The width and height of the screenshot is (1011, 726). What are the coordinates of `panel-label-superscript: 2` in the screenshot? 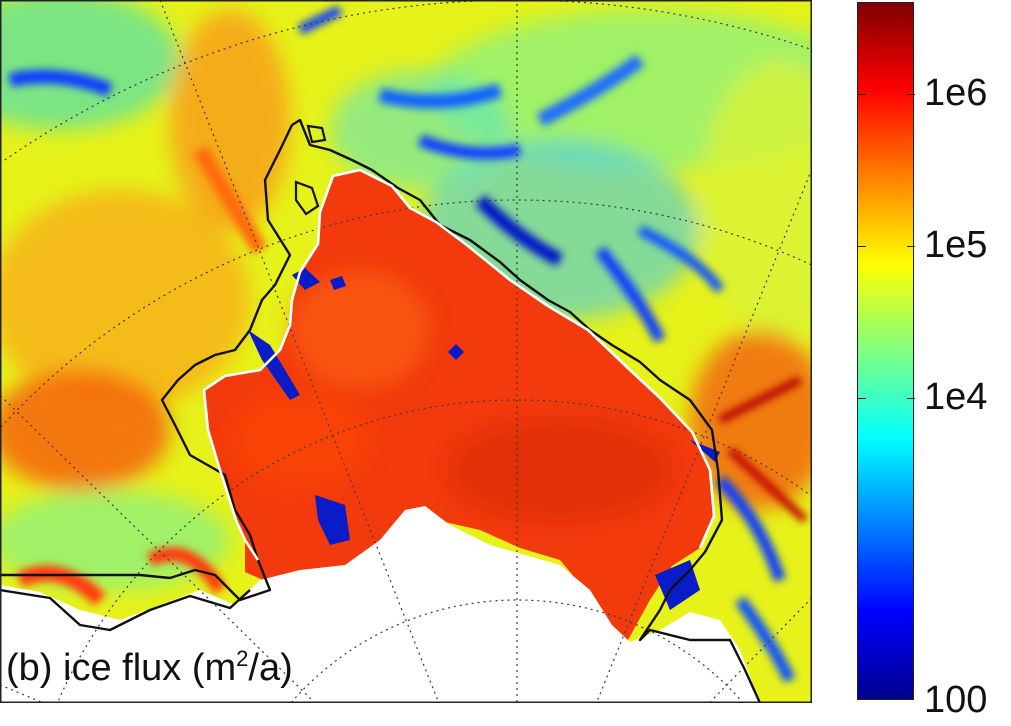 It's located at (242, 658).